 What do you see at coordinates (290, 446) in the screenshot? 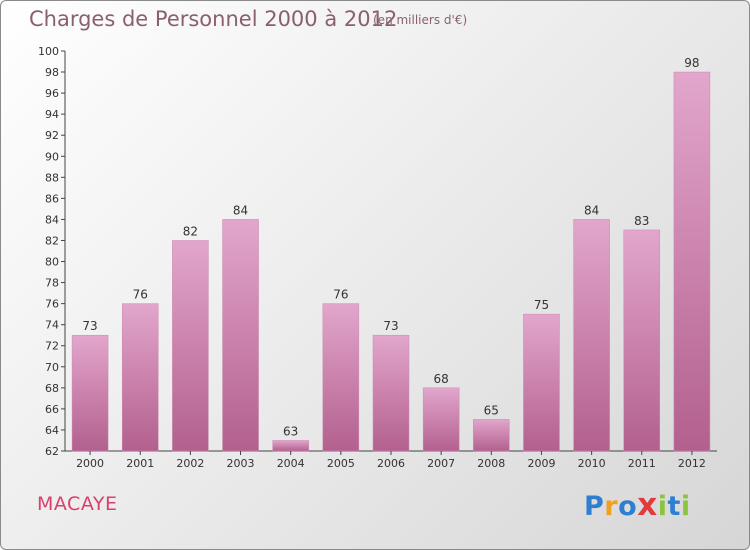
I see `bar-2004` at bounding box center [290, 446].